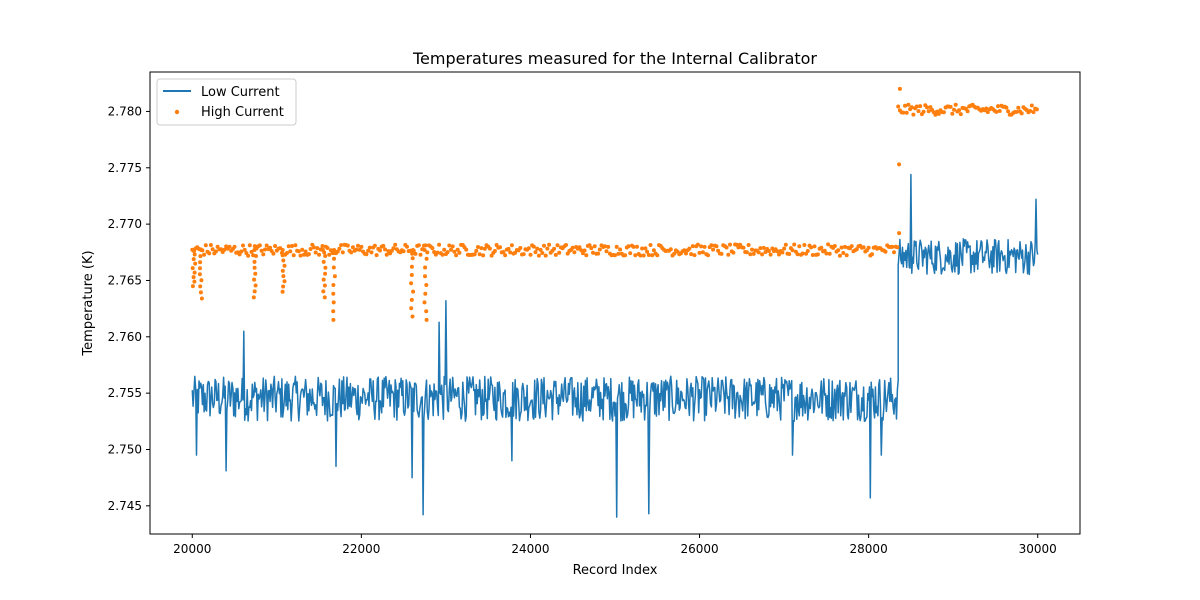 The image size is (1200, 600). Describe the element at coordinates (125, 393) in the screenshot. I see `y-tick-label: 2.755` at that location.